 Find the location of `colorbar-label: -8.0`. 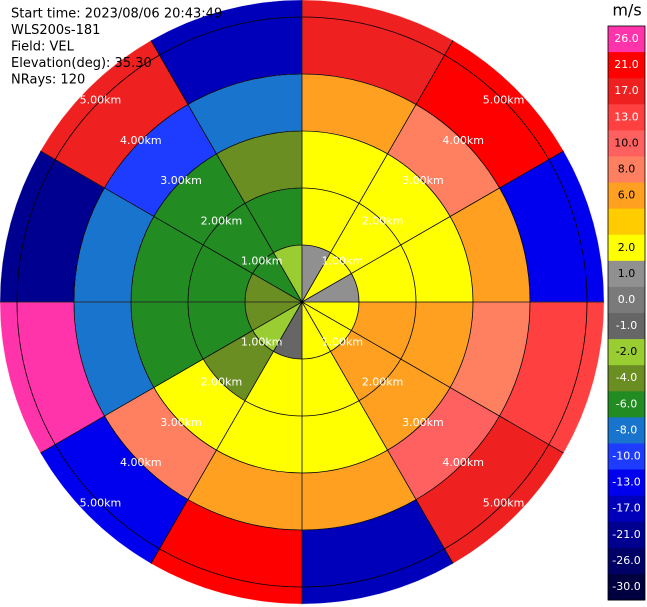

colorbar-label: -8.0 is located at coordinates (626, 429).